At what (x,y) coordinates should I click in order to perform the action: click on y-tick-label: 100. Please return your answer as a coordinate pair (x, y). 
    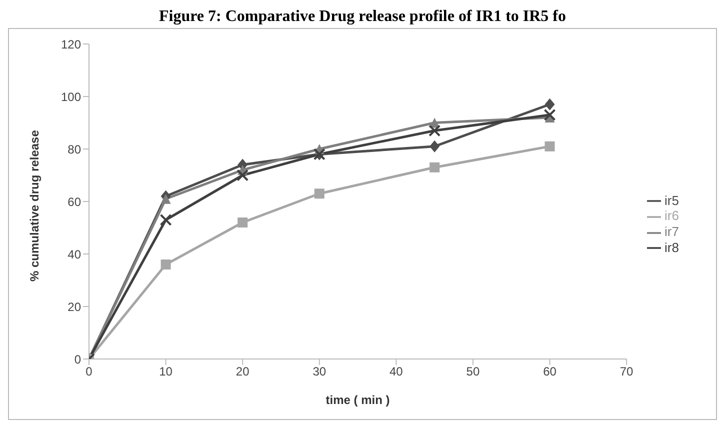
    Looking at the image, I should click on (71, 97).